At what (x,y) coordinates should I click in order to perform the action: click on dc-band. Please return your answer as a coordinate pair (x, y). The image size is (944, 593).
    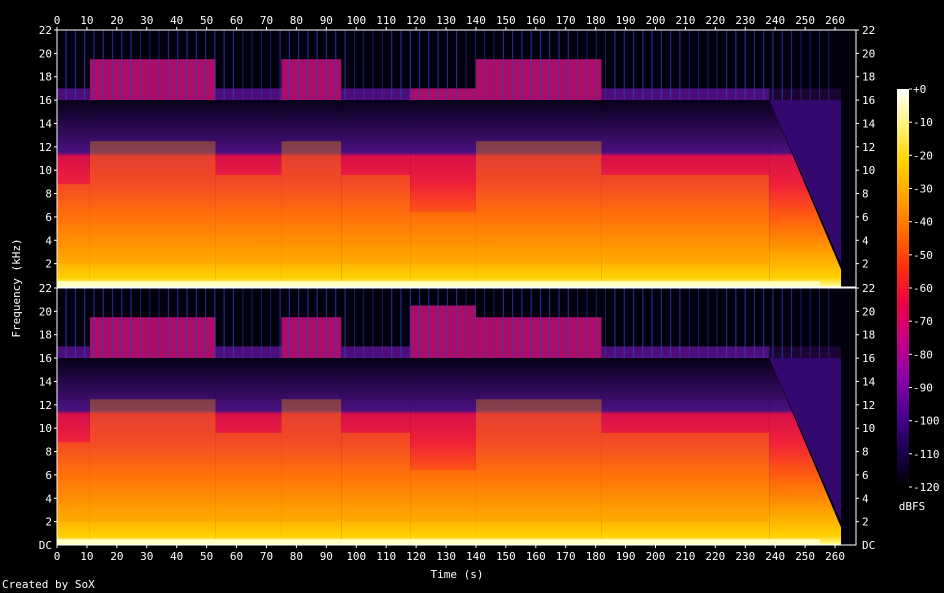
    Looking at the image, I should click on (439, 284).